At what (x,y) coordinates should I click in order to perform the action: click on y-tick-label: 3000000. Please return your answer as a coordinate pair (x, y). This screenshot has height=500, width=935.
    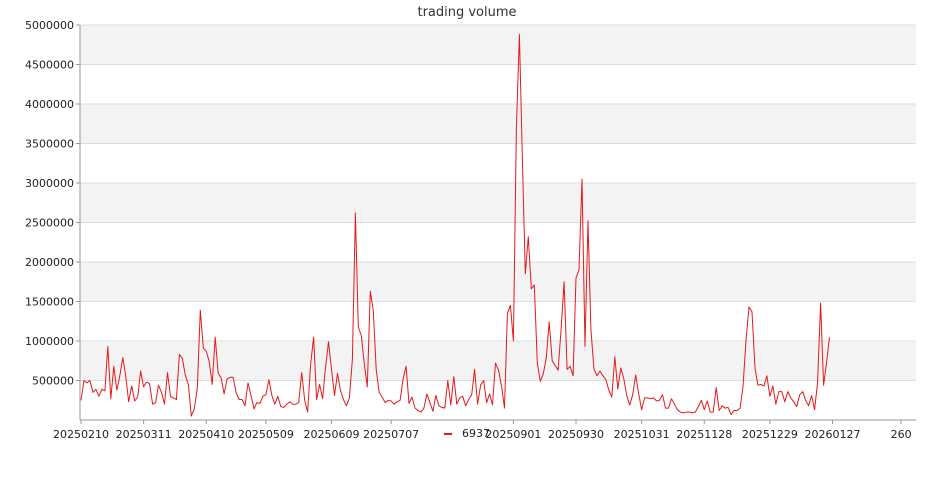
    Looking at the image, I should click on (49, 183).